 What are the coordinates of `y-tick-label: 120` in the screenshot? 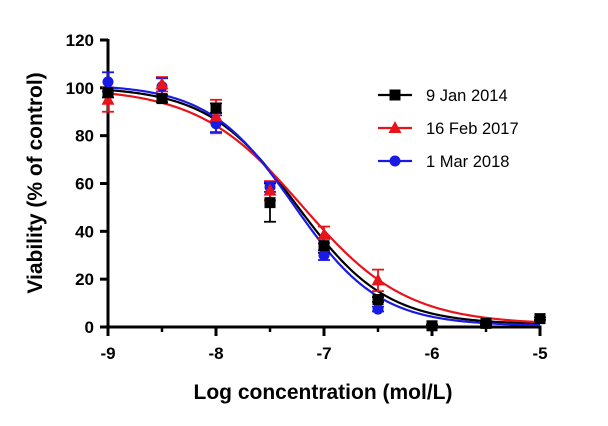 It's located at (80, 40).